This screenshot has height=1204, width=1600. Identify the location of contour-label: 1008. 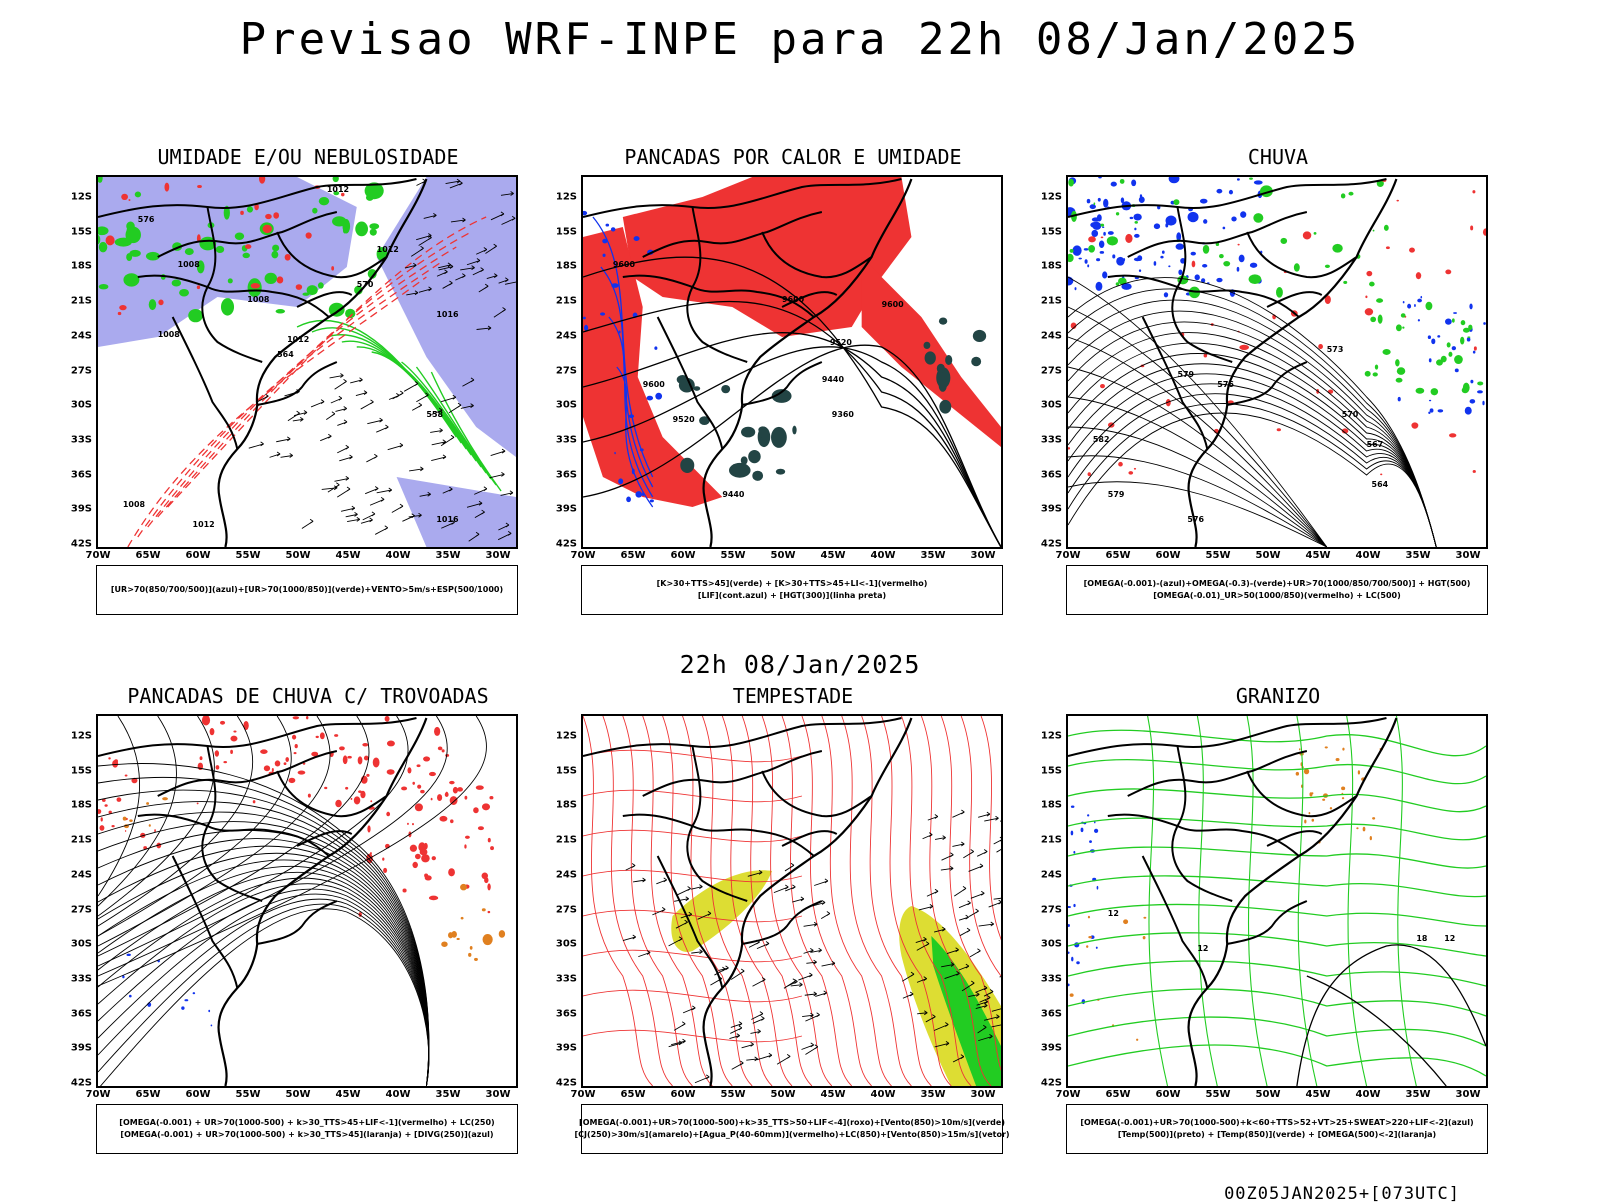
(258, 299).